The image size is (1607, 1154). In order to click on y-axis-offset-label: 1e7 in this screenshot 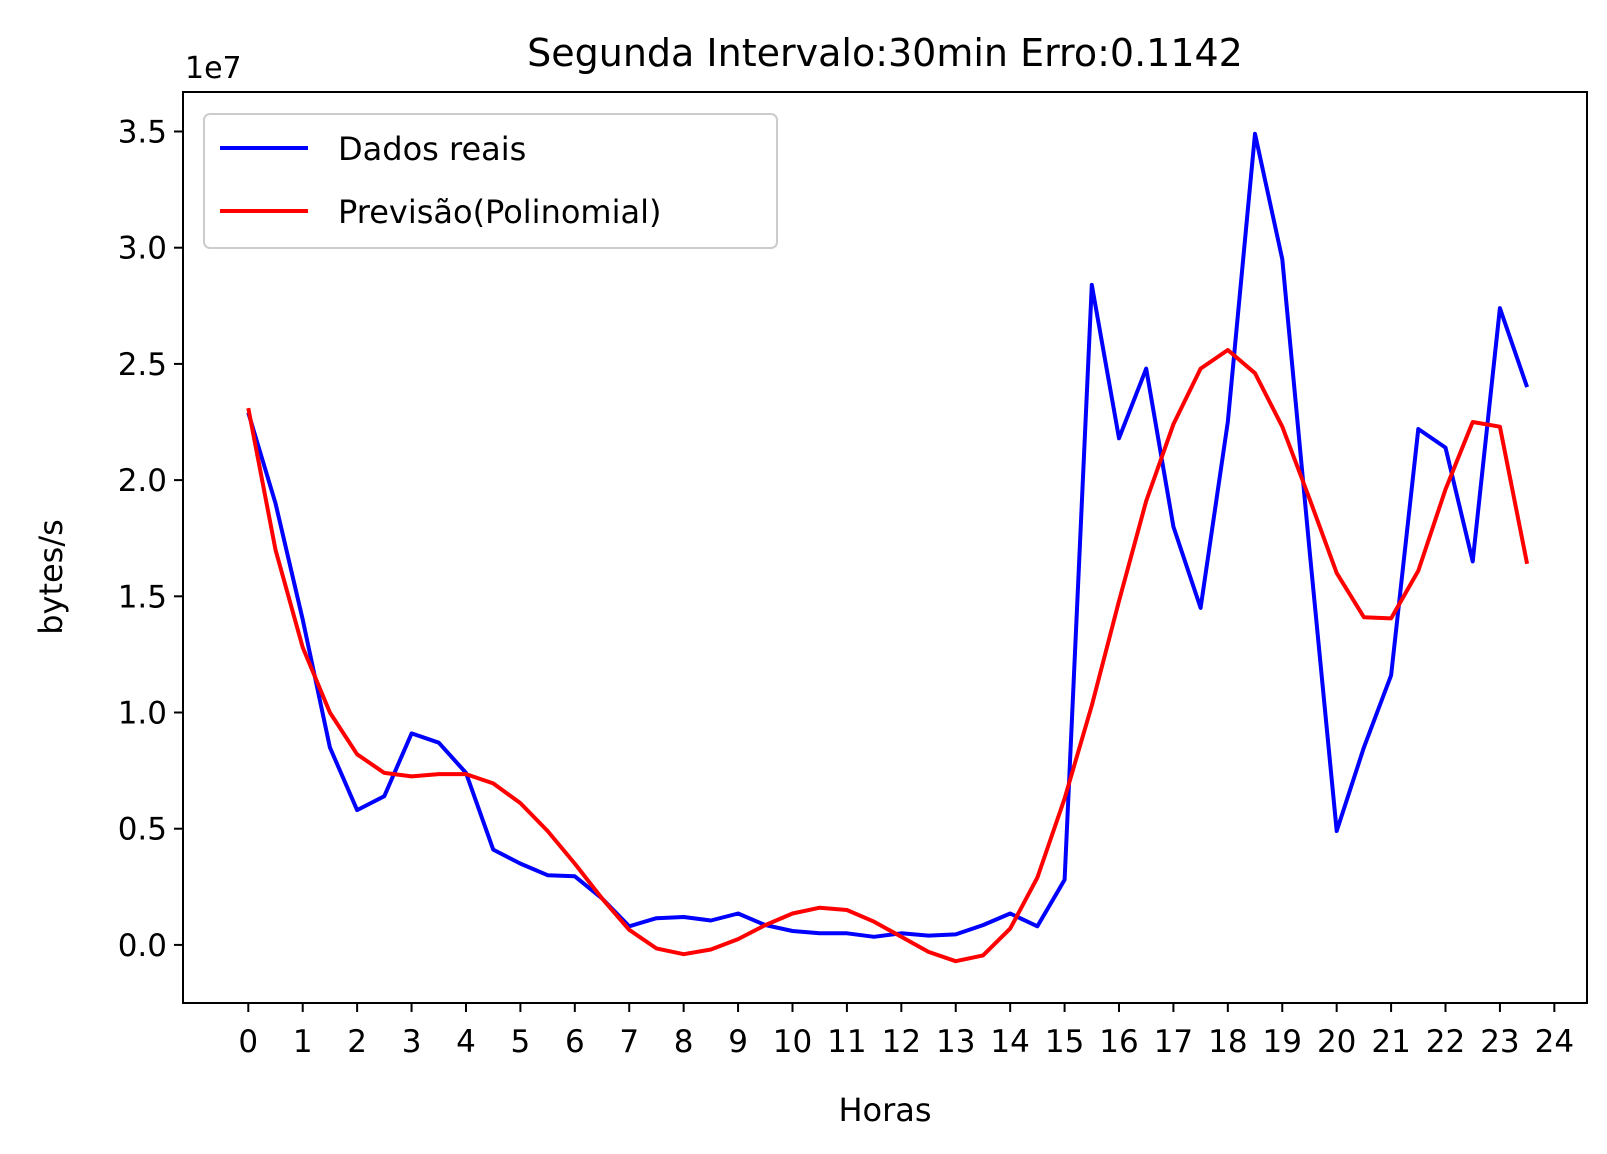, I will do `click(213, 68)`.